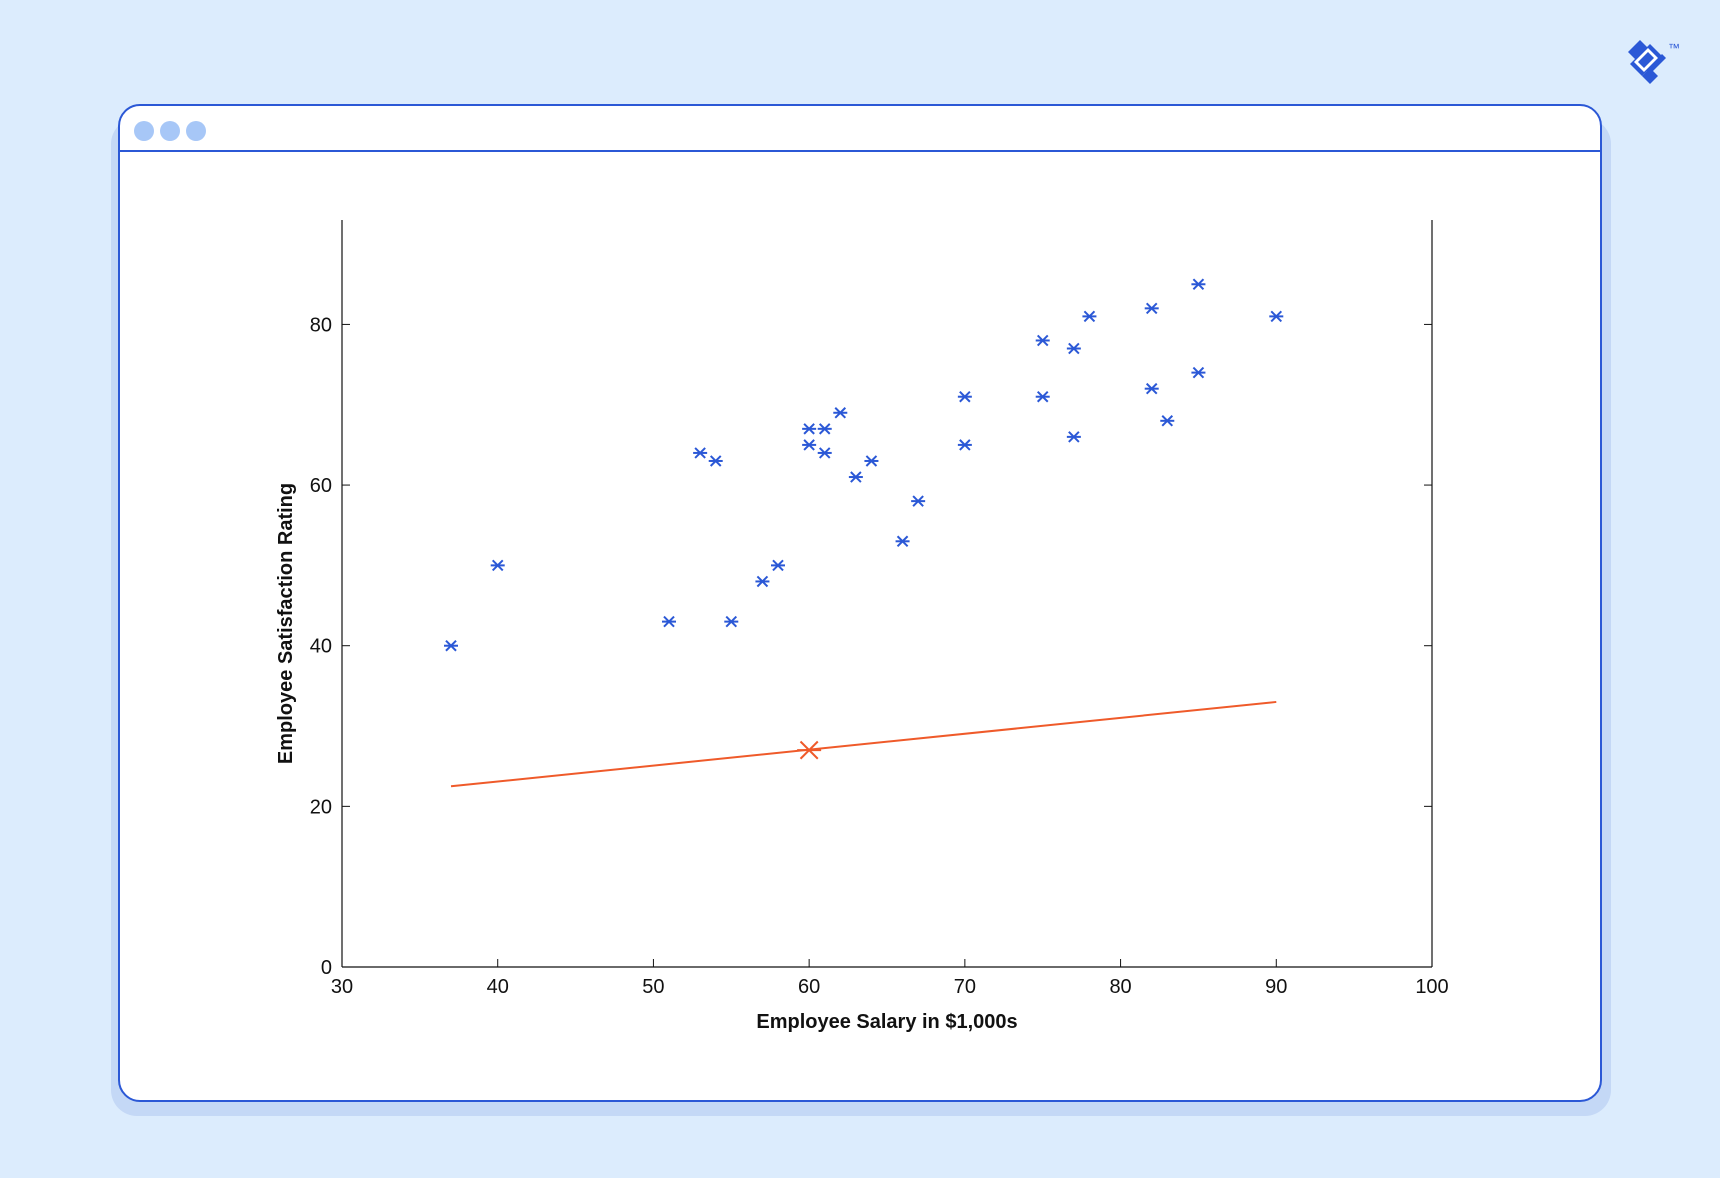 This screenshot has width=1720, height=1178. I want to click on x-axis-label: Employee Salary in $1,000s, so click(886, 1022).